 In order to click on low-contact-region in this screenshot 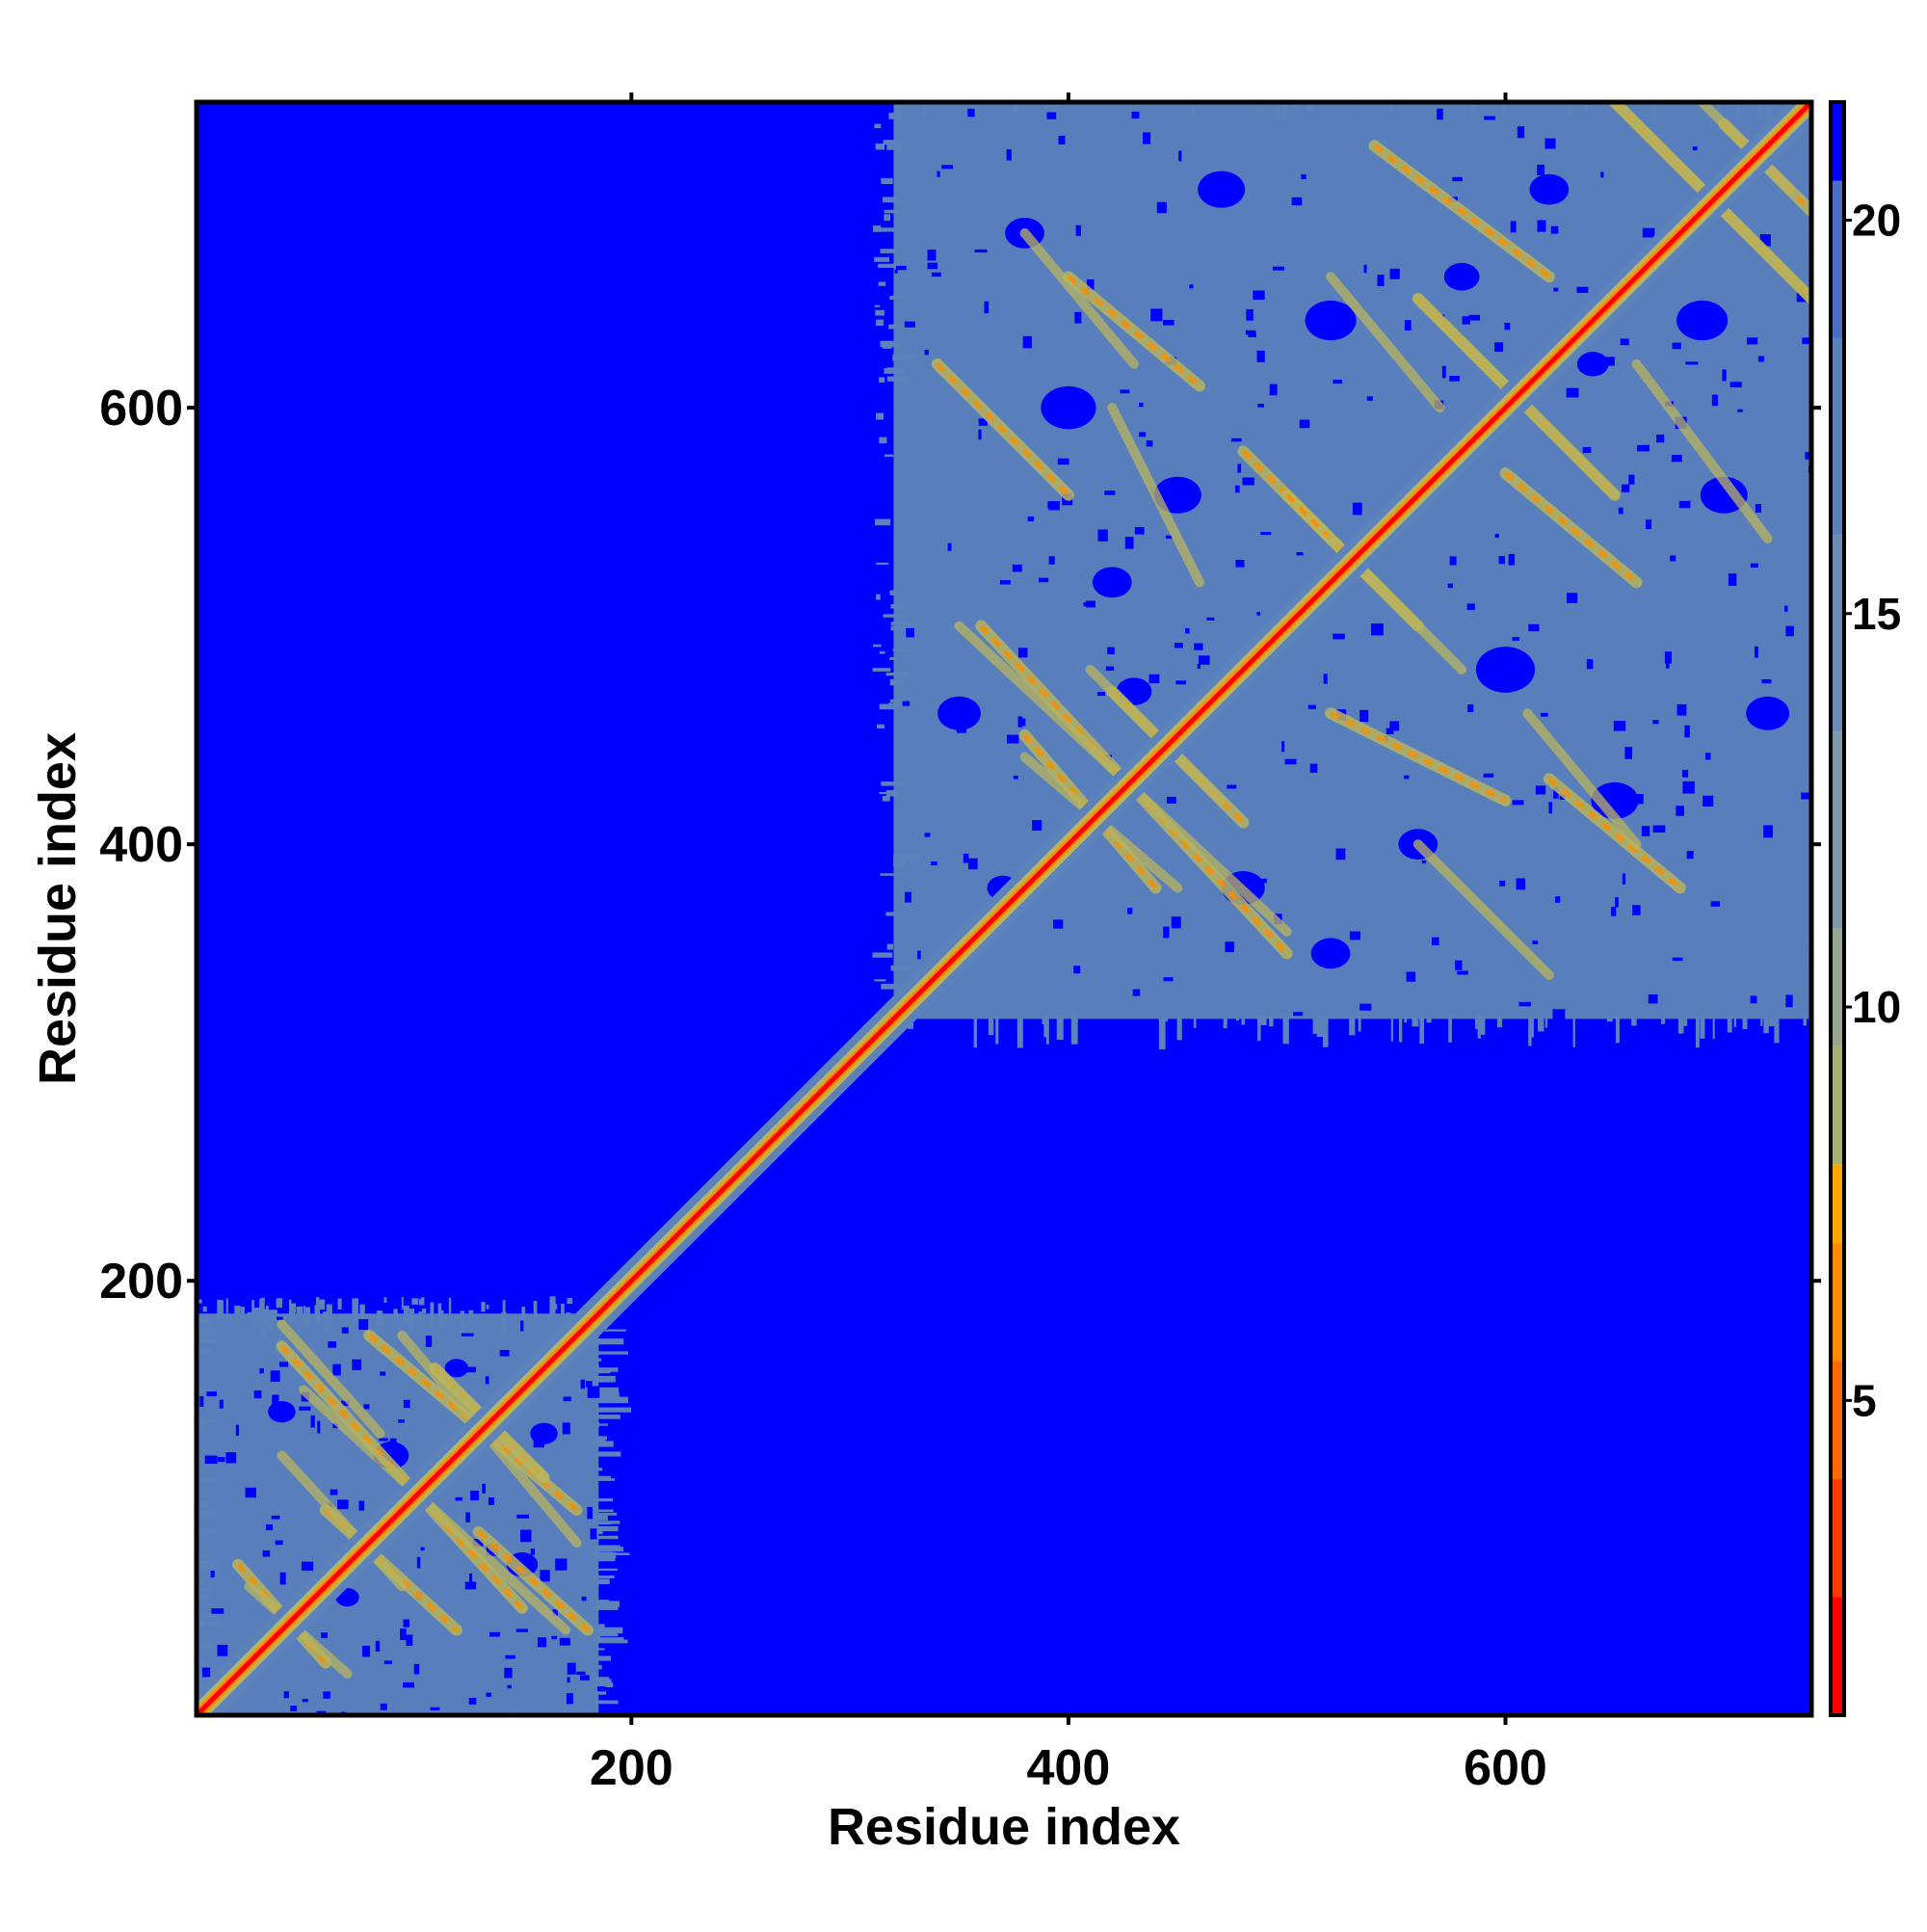, I will do `click(1768, 713)`.